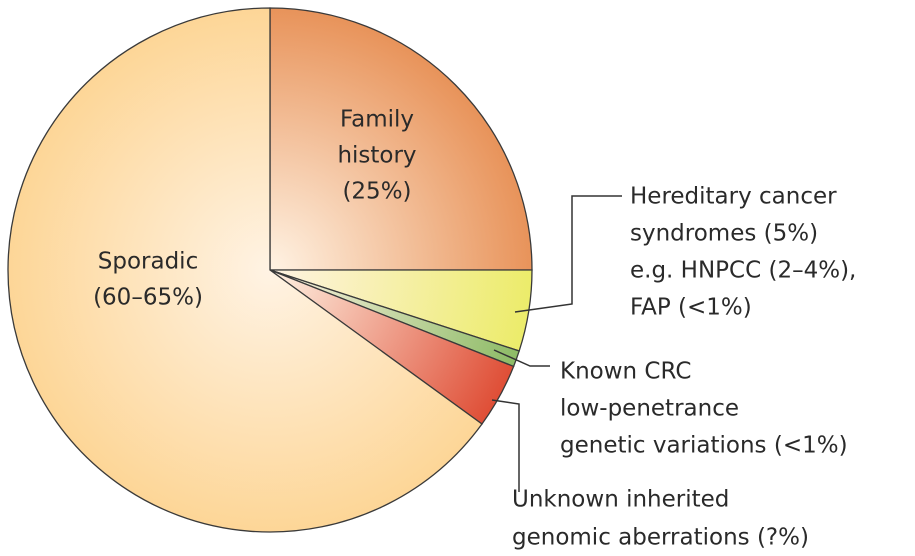  I want to click on slice-label: low-penetrance, so click(649, 409).